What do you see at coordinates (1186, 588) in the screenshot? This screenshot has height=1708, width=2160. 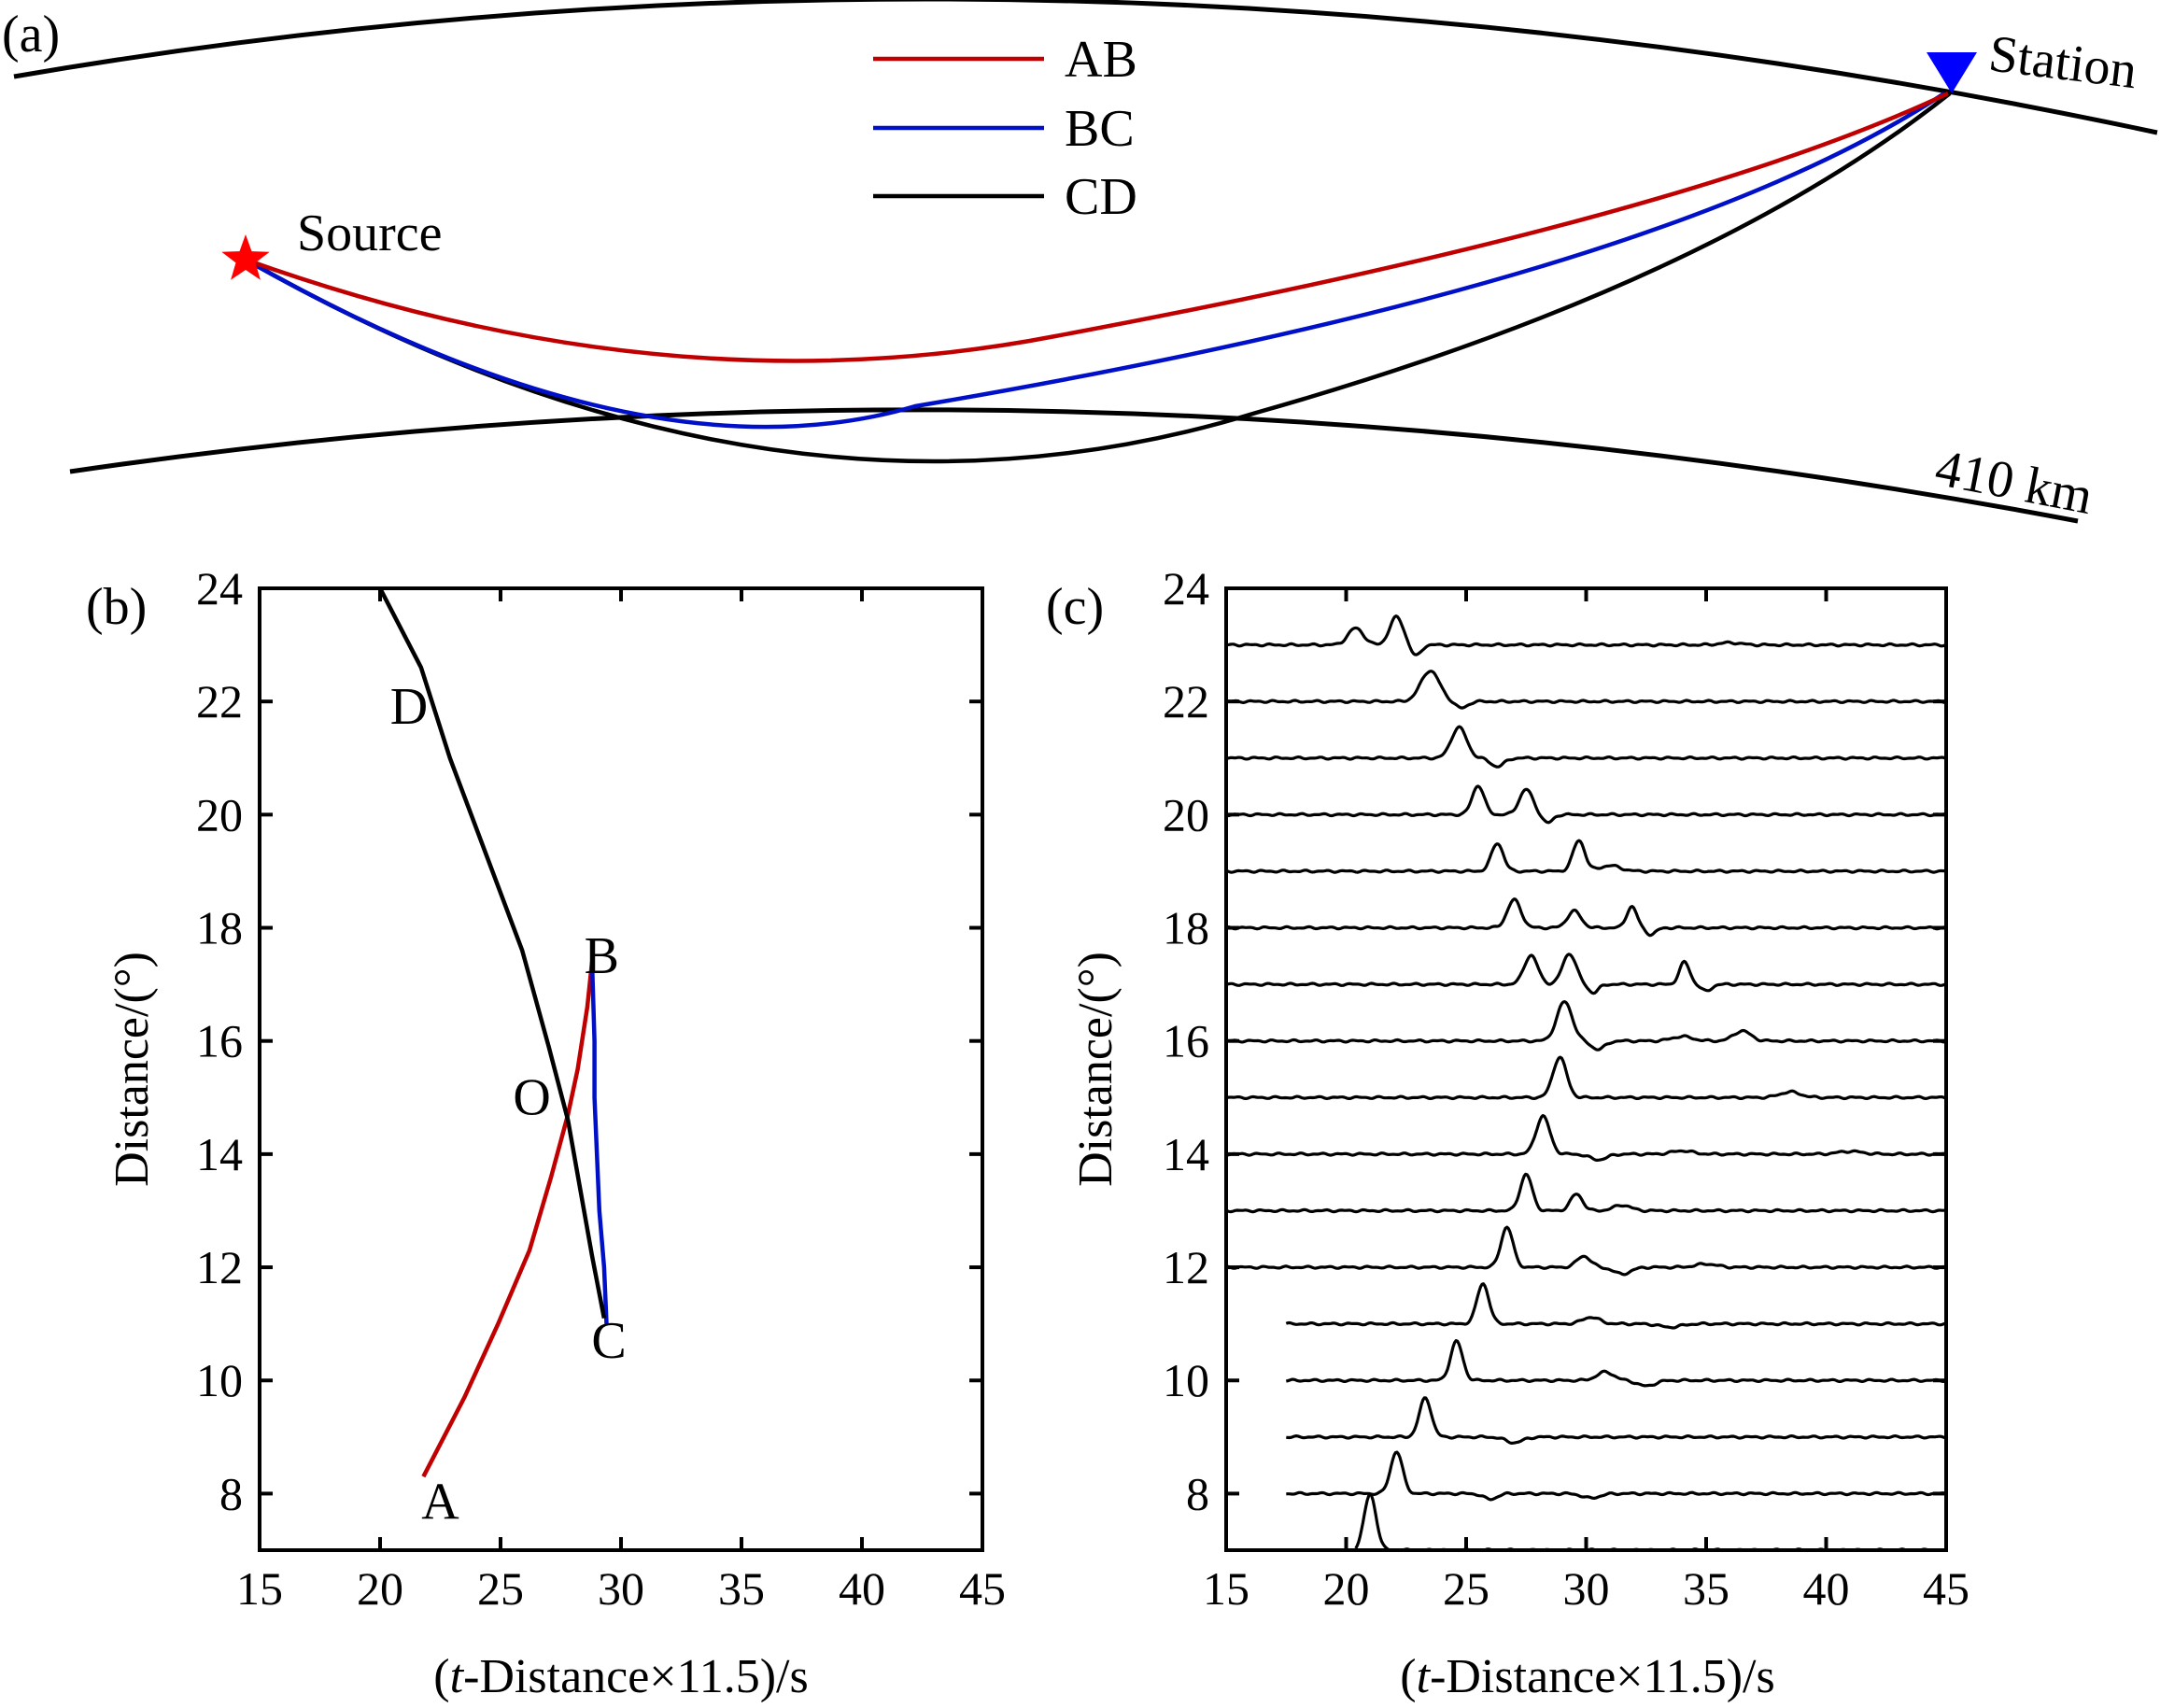 I see `panel-c-ytick-label: 24` at bounding box center [1186, 588].